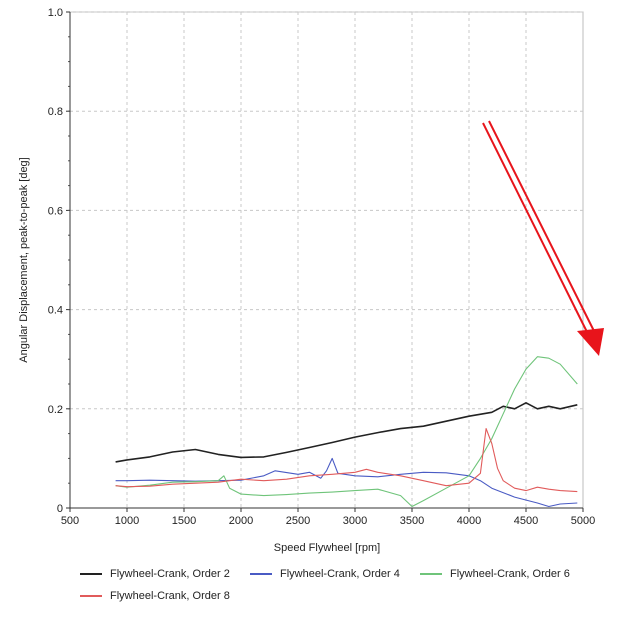 This screenshot has height=628, width=629. I want to click on legend-item-order-8: Flywheel-Crank, Order 8, so click(155, 596).